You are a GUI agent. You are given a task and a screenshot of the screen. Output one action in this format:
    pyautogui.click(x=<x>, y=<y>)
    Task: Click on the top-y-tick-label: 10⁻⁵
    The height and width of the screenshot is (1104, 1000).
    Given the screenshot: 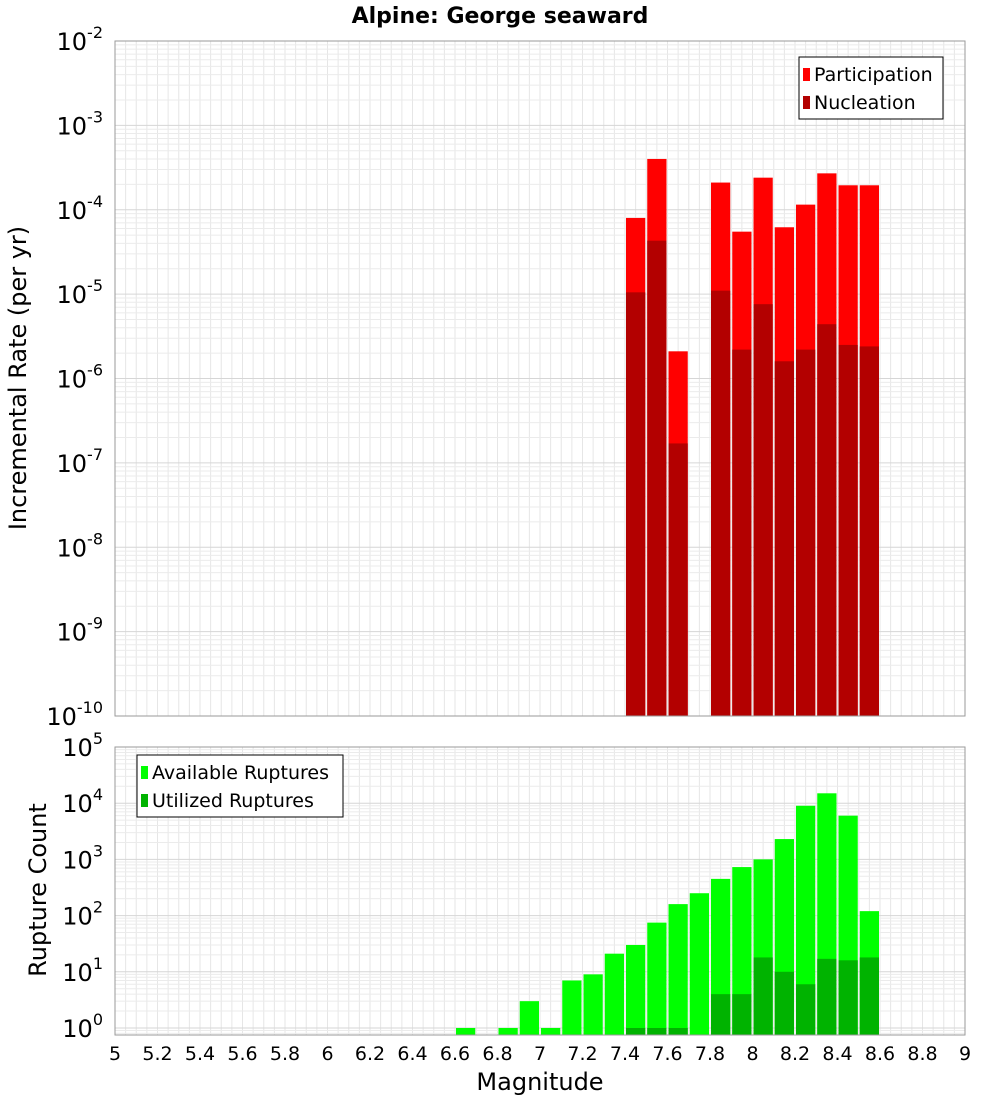 What is the action you would take?
    pyautogui.click(x=80, y=292)
    